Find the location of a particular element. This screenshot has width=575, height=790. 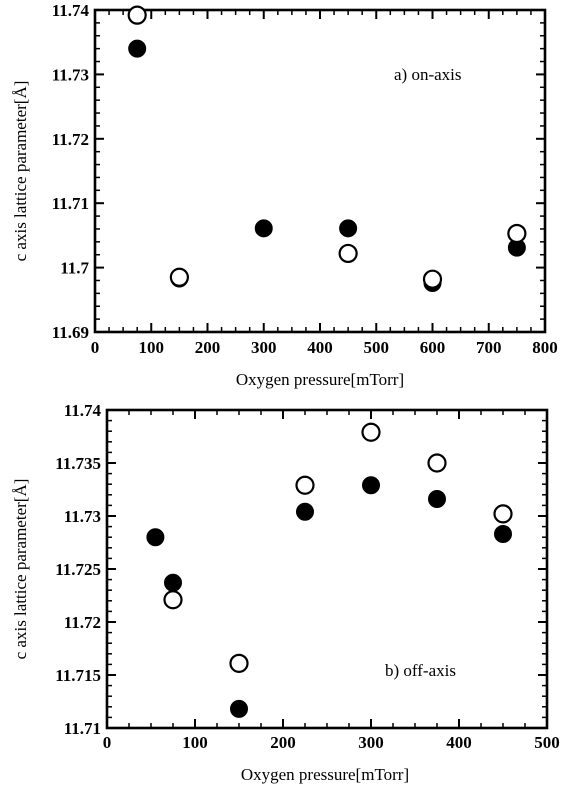

y-tick-label: 11.725 is located at coordinates (78, 569).